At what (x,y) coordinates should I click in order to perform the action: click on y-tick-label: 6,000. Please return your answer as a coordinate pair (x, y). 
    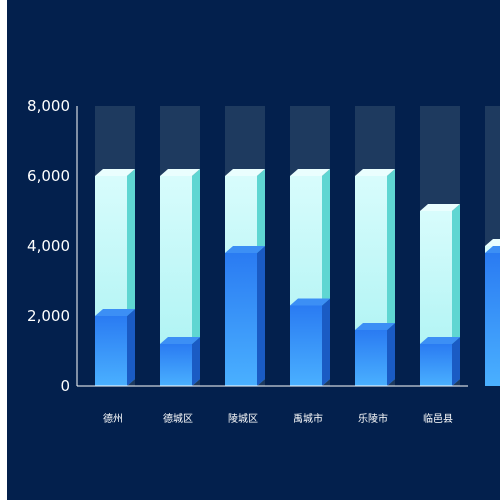
    Looking at the image, I should click on (48, 176).